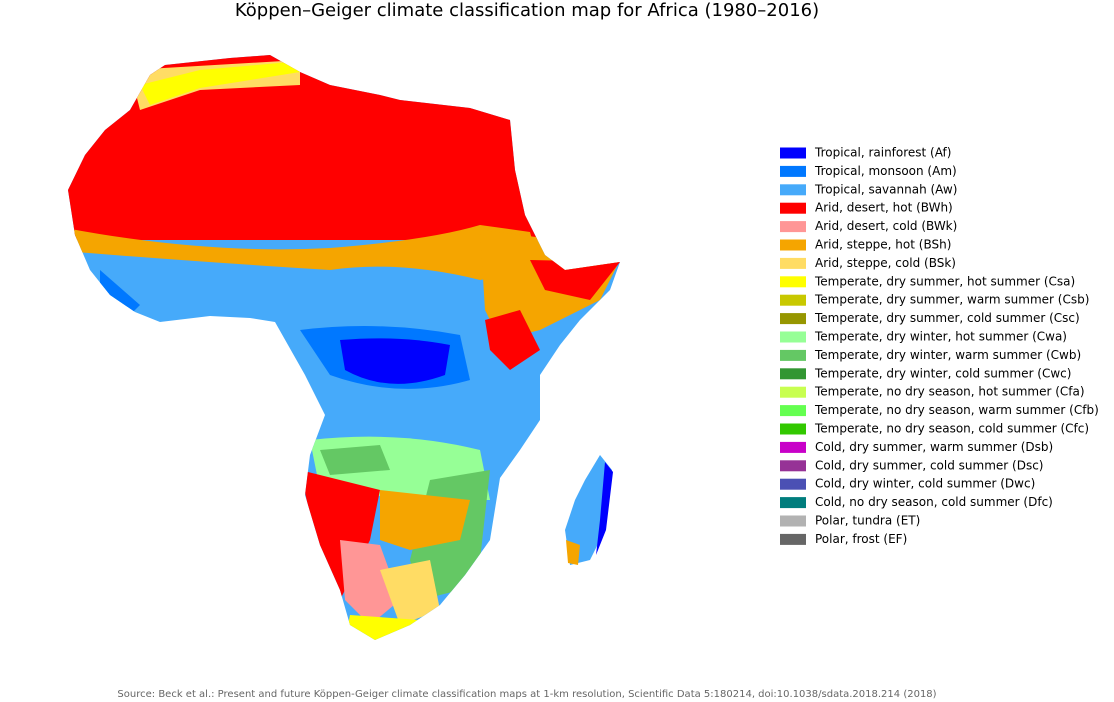 The width and height of the screenshot is (1114, 702). What do you see at coordinates (885, 171) in the screenshot?
I see `legend-label: Tropical, monsoon (Am)` at bounding box center [885, 171].